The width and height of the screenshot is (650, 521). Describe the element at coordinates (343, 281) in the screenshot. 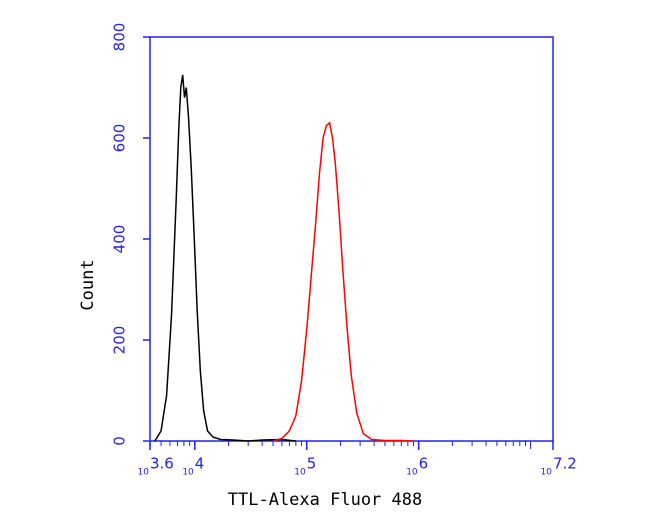

I see `histogram-line` at that location.